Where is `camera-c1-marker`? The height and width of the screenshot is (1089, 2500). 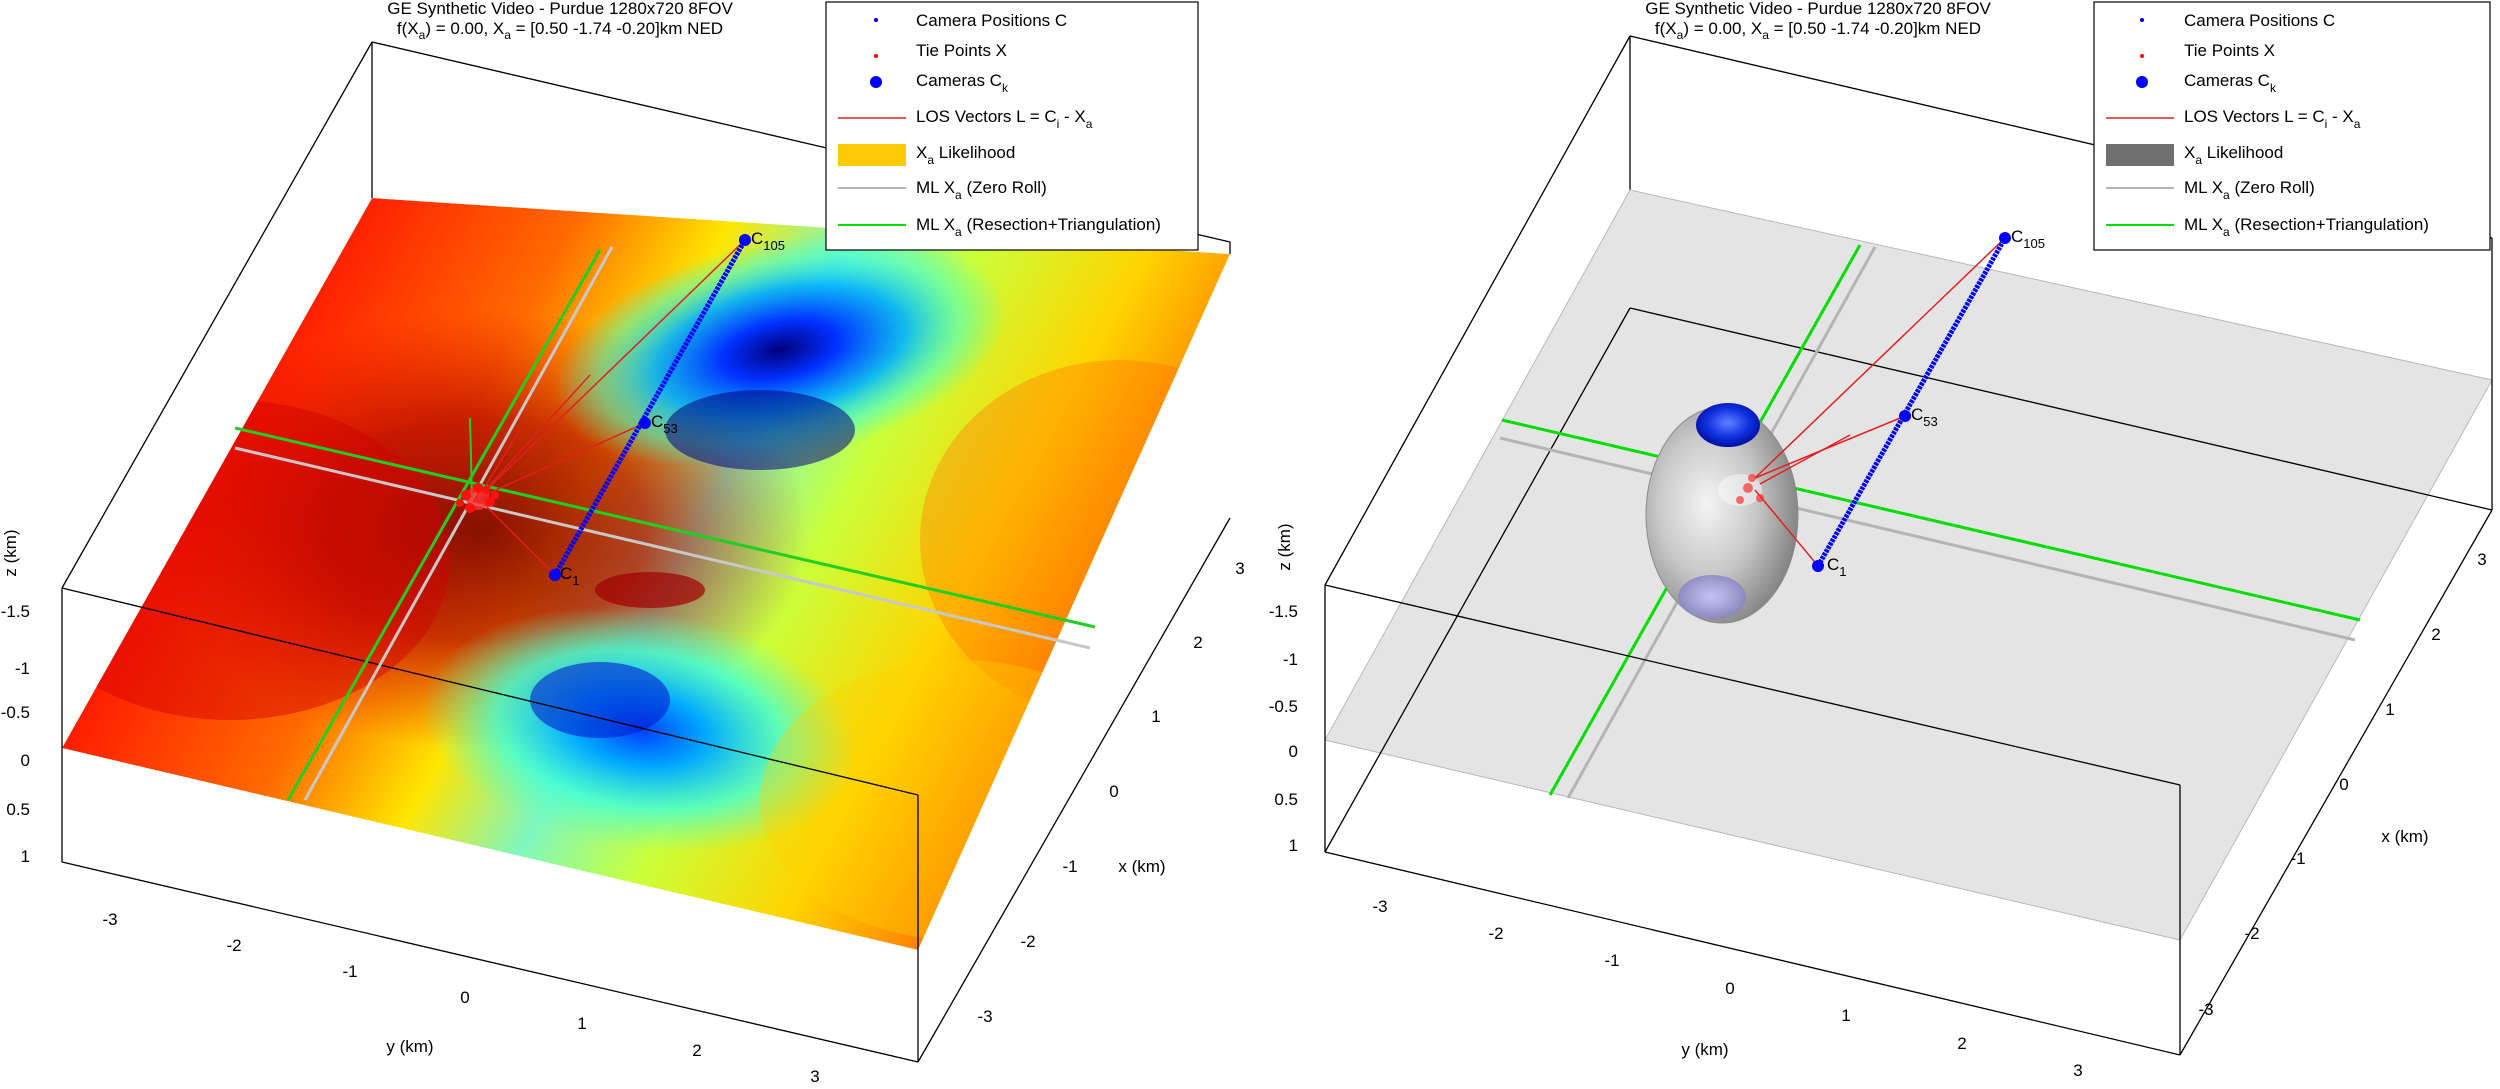 camera-c1-marker is located at coordinates (555, 575).